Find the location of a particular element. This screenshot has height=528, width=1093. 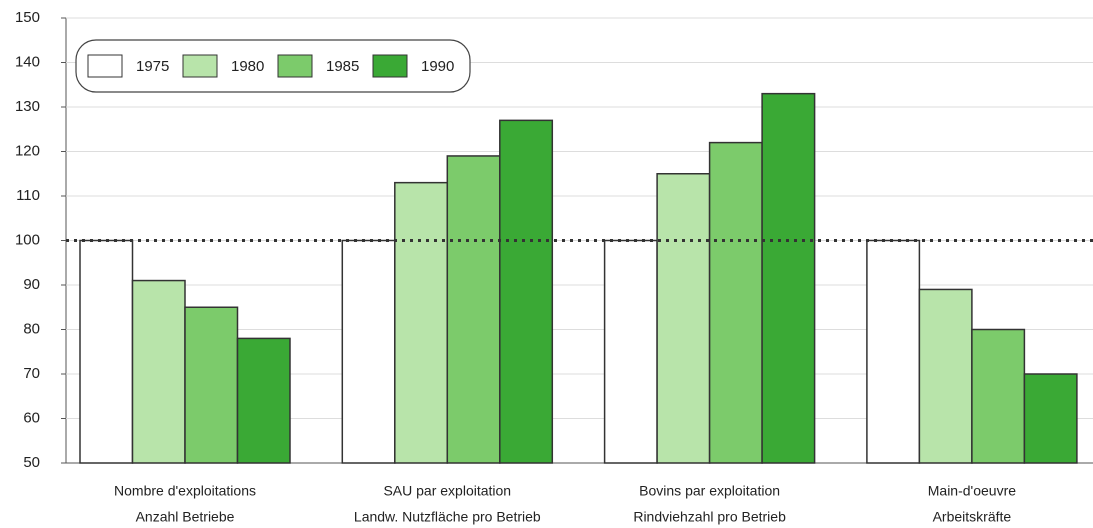

y-tick-label: 80 is located at coordinates (31, 328).